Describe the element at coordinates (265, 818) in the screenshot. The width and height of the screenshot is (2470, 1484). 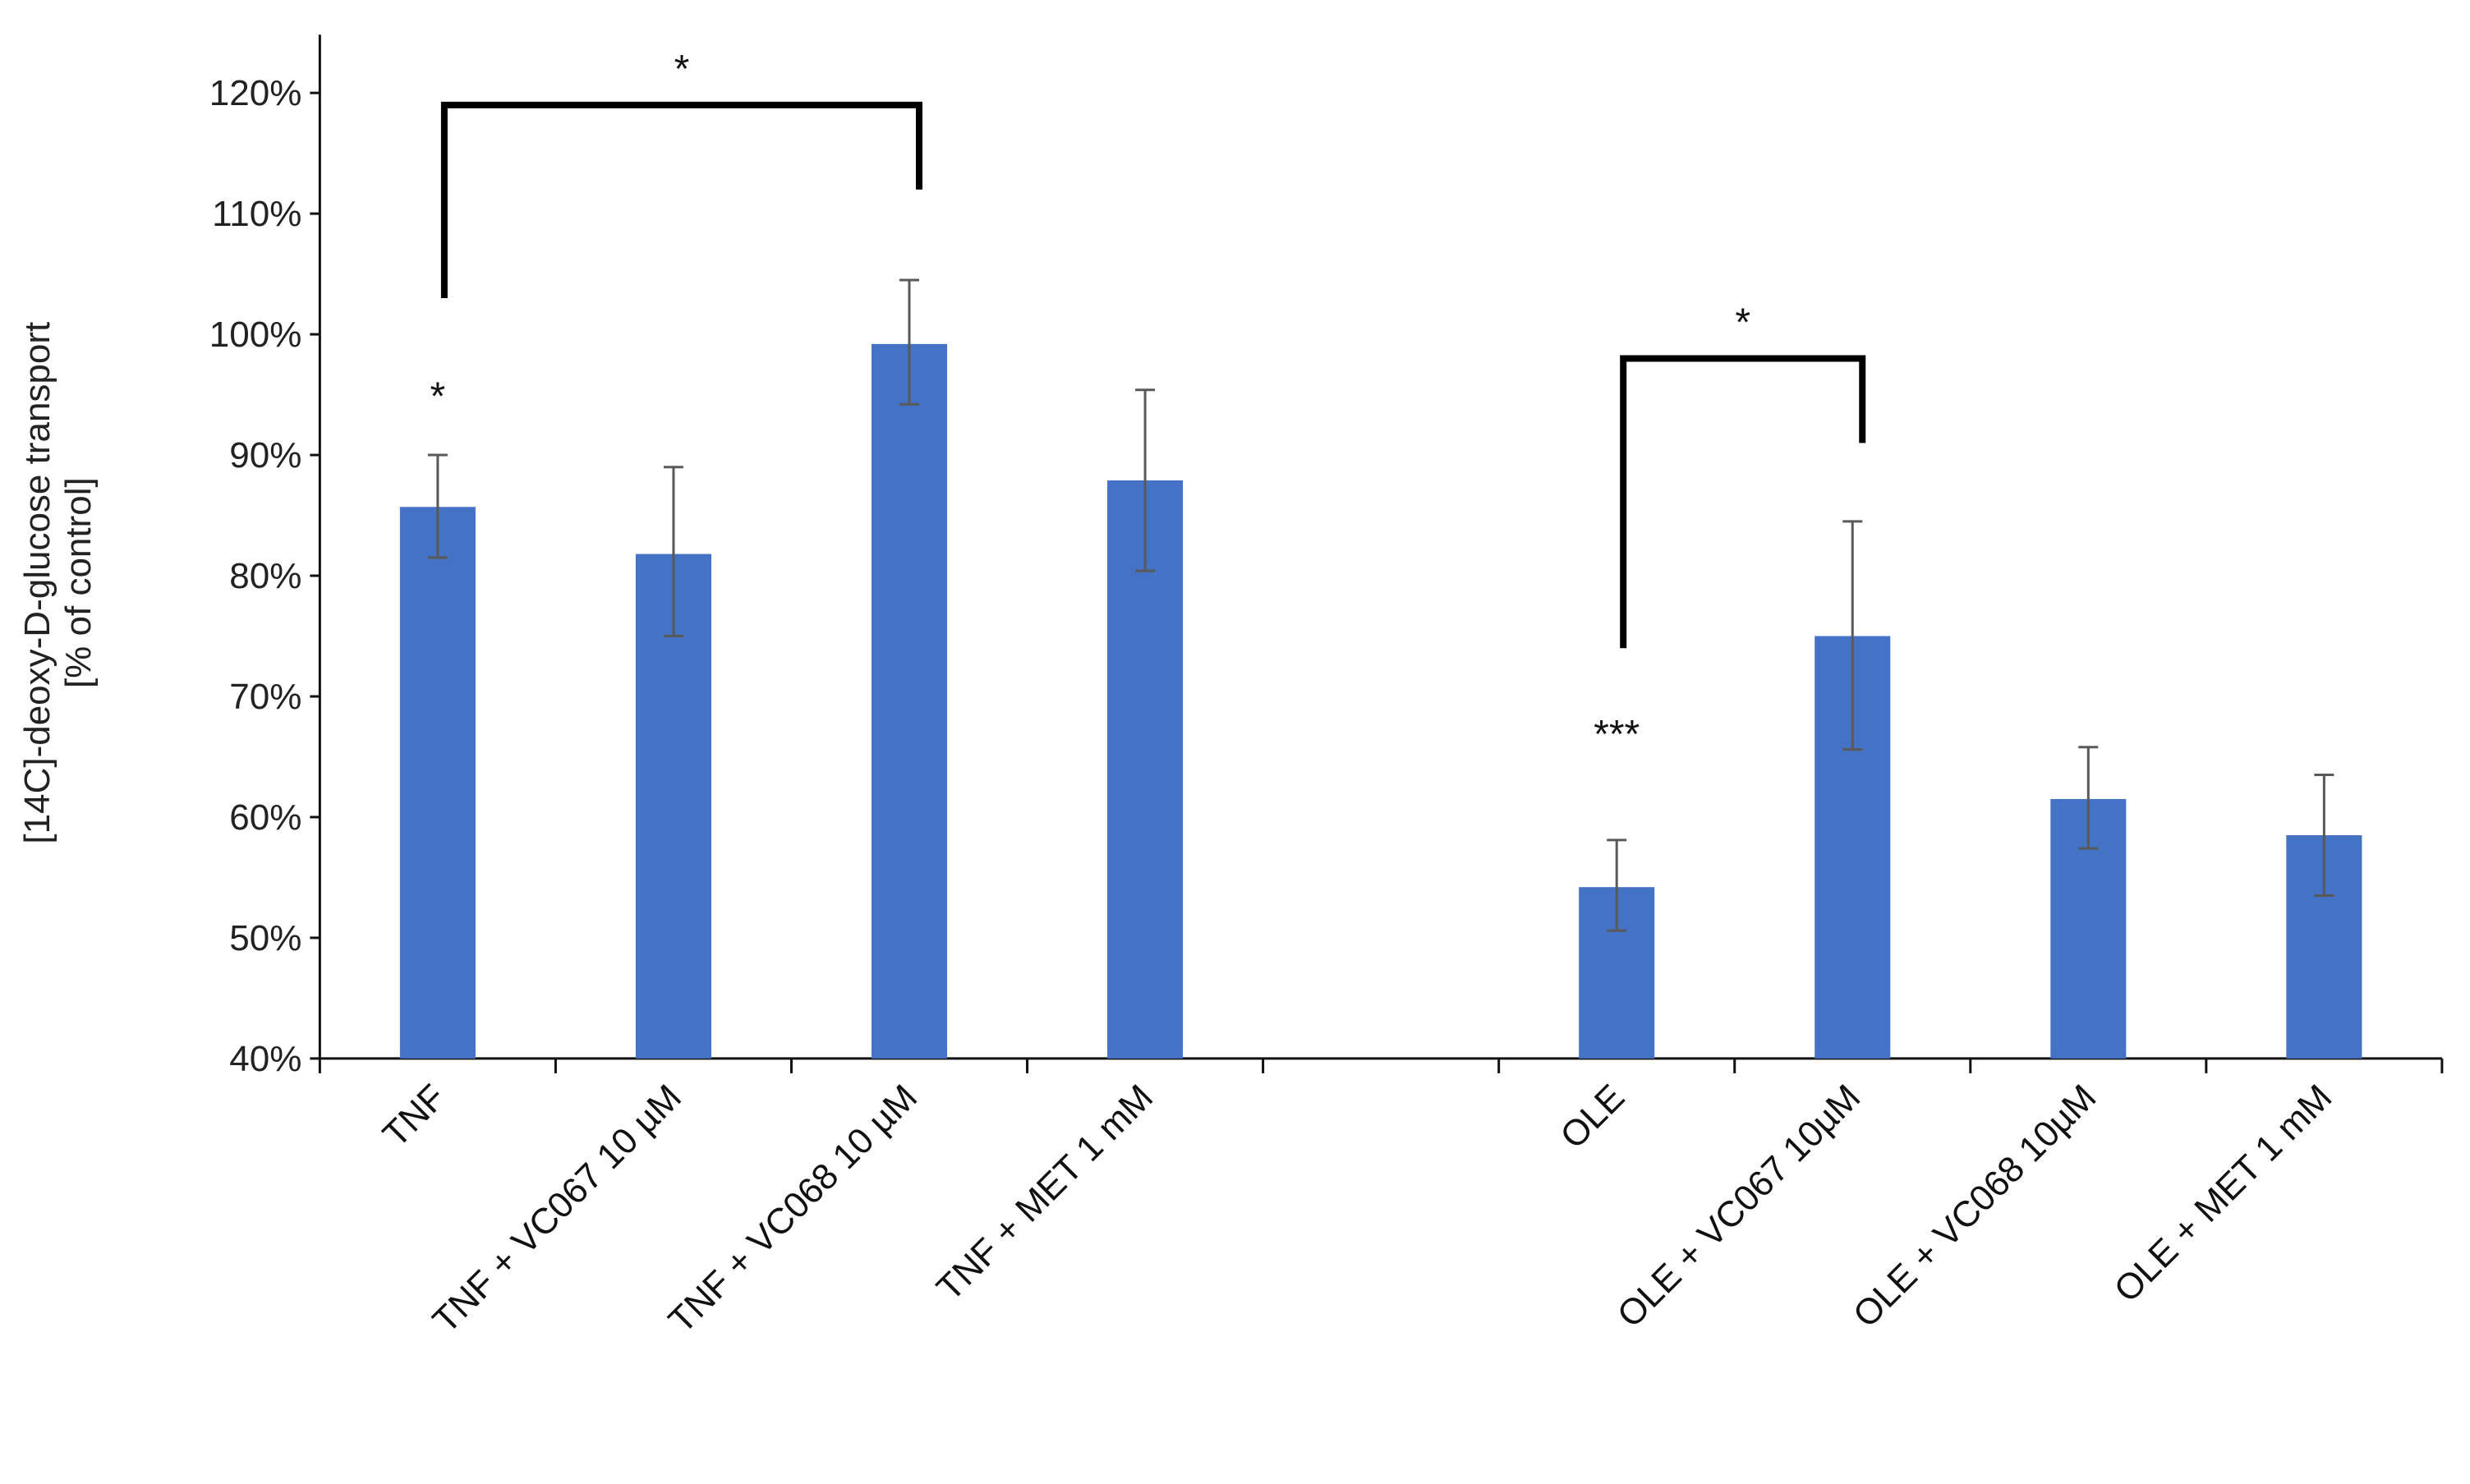
I see `y-tick-label: 60%` at that location.